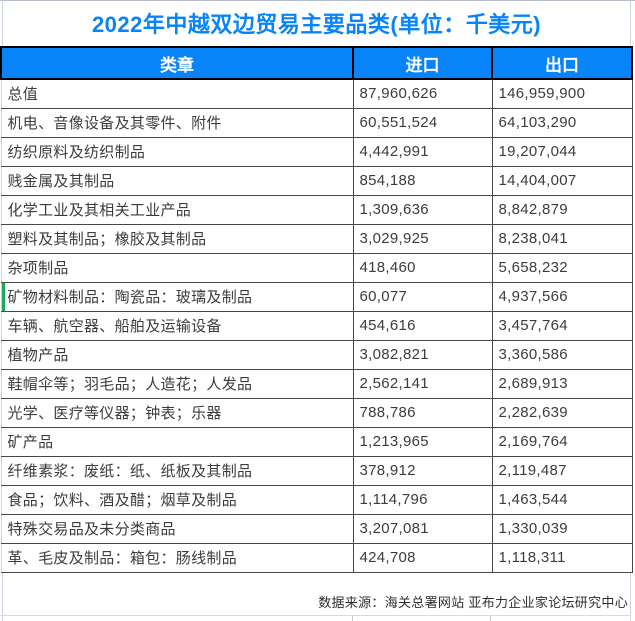  I want to click on source-note: 数据来源：海关总署网站 亚布力企业家论坛研究中心, so click(473, 602).